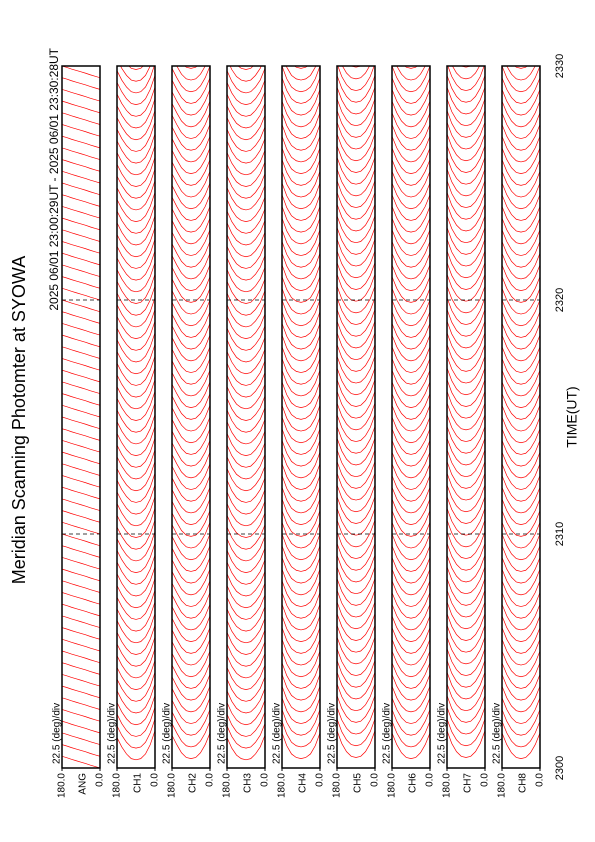 The width and height of the screenshot is (595, 842). Describe the element at coordinates (466, 417) in the screenshot. I see `panel-frame` at that location.